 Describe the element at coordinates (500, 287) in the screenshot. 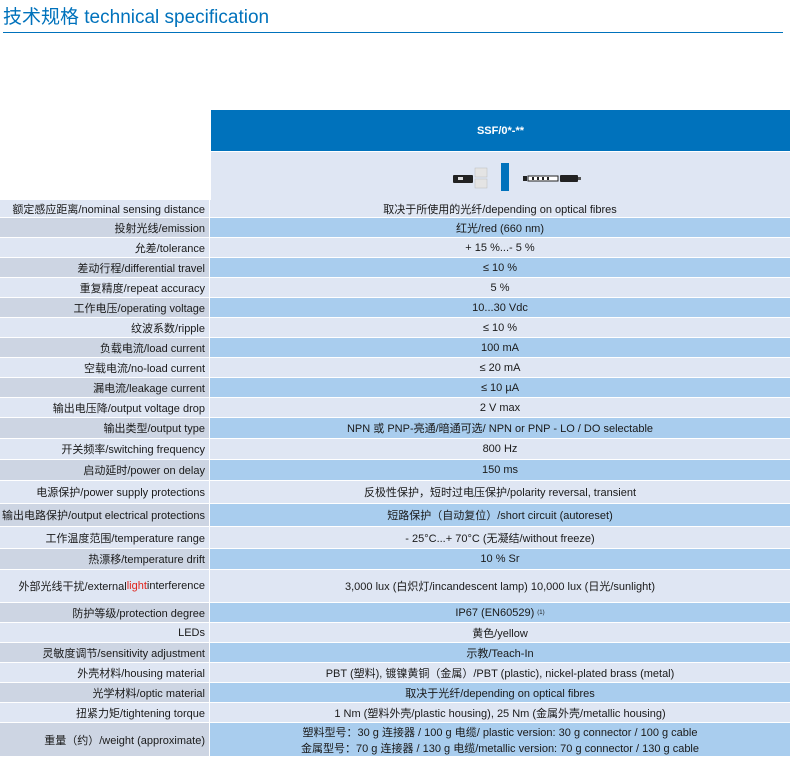

I see `spec-value: 5 %` at that location.